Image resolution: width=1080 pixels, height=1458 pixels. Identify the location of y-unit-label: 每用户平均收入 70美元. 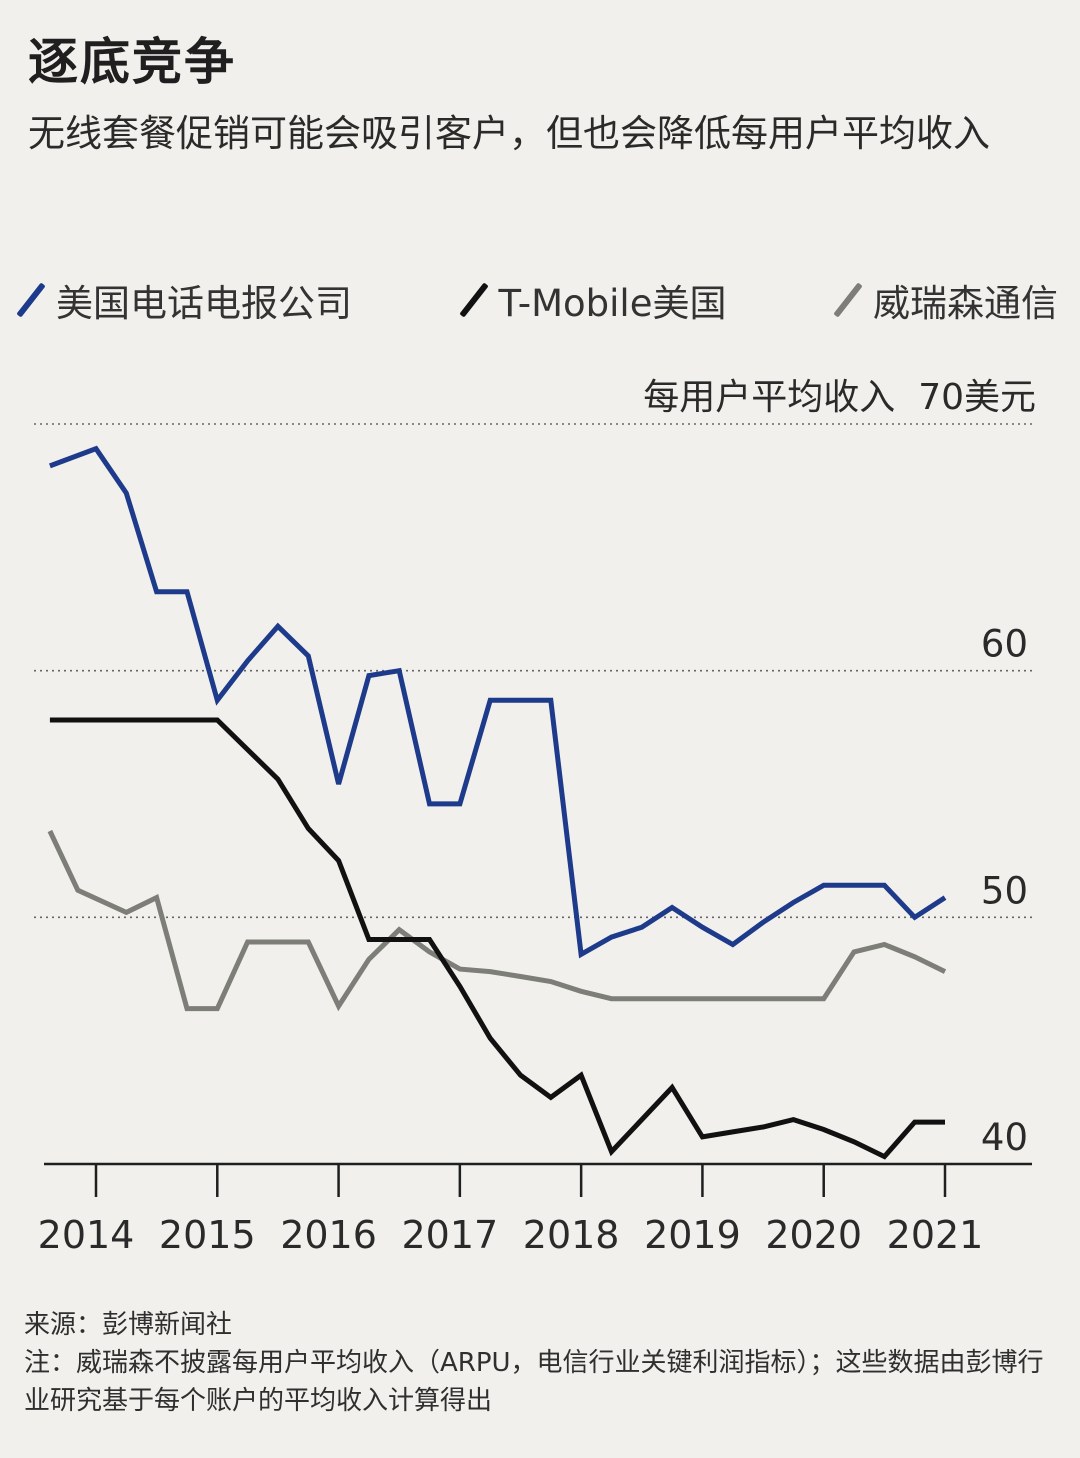
(839, 394).